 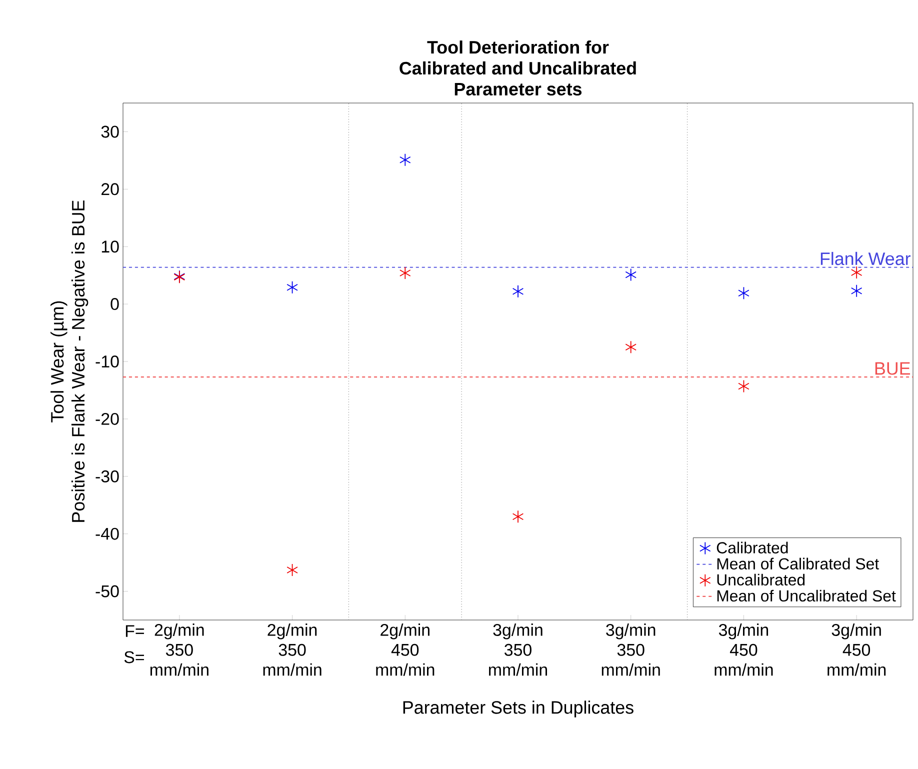 What do you see at coordinates (405, 650) in the screenshot?
I see `x-tick-label: 2g/min 450 mm/min` at bounding box center [405, 650].